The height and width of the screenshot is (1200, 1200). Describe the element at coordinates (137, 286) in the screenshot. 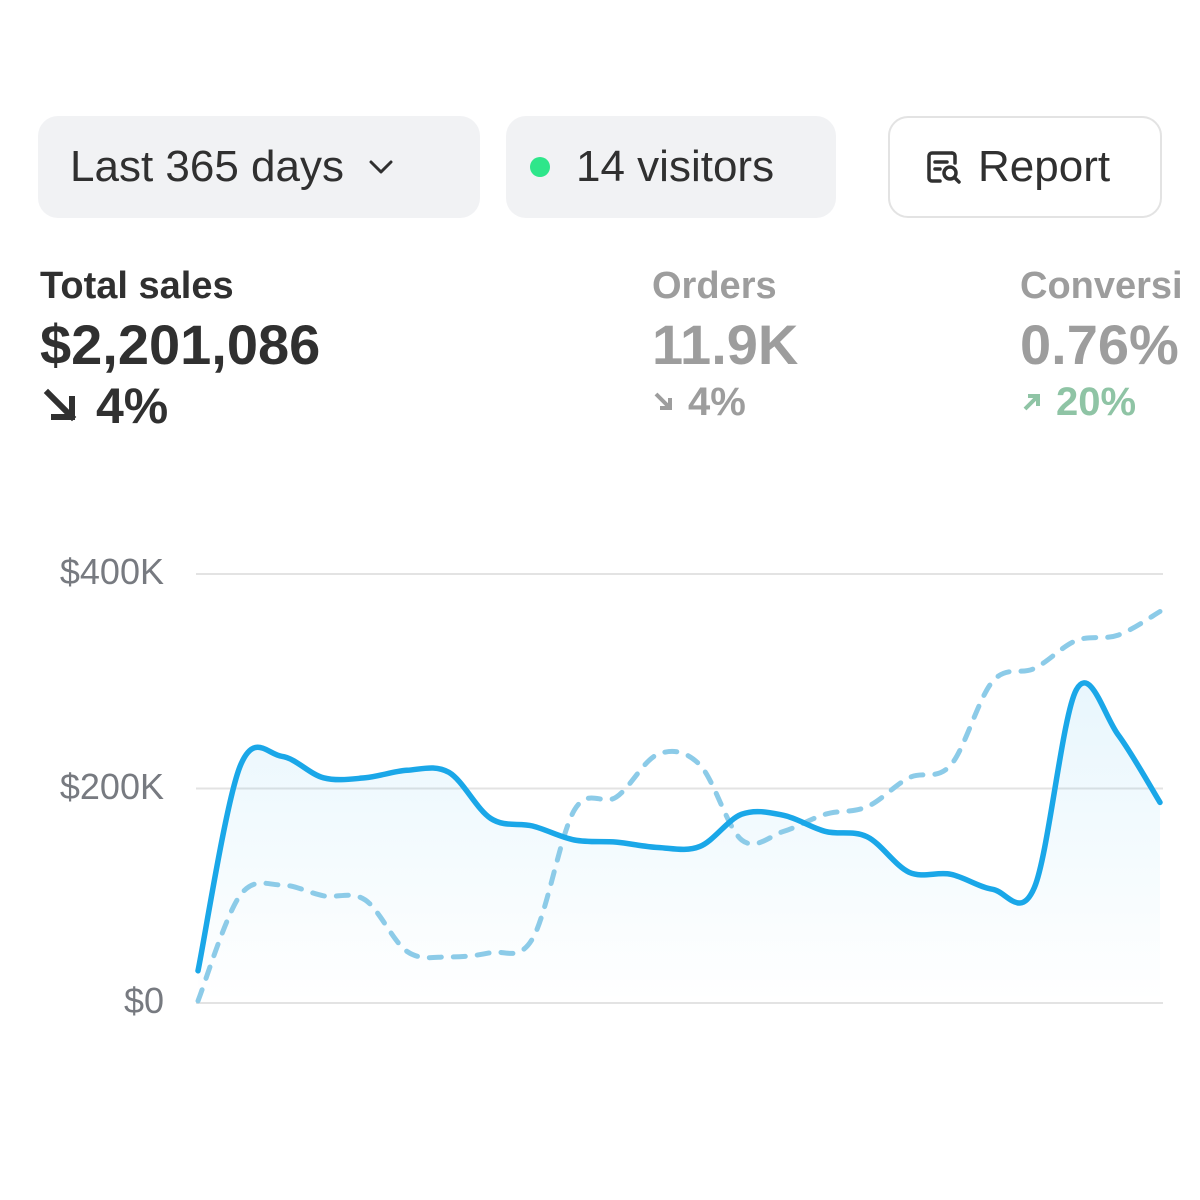

I see `total-sales-label: Total sales` at that location.